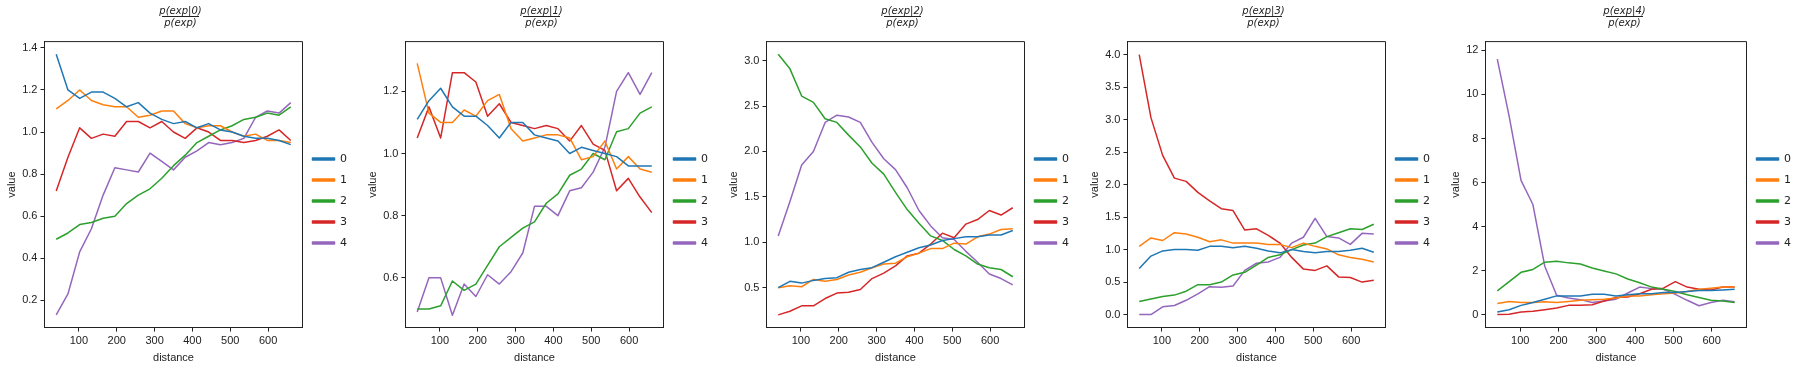 The image size is (1808, 368). What do you see at coordinates (902, 10) in the screenshot?
I see `chart-title: p(exp|2)` at bounding box center [902, 10].